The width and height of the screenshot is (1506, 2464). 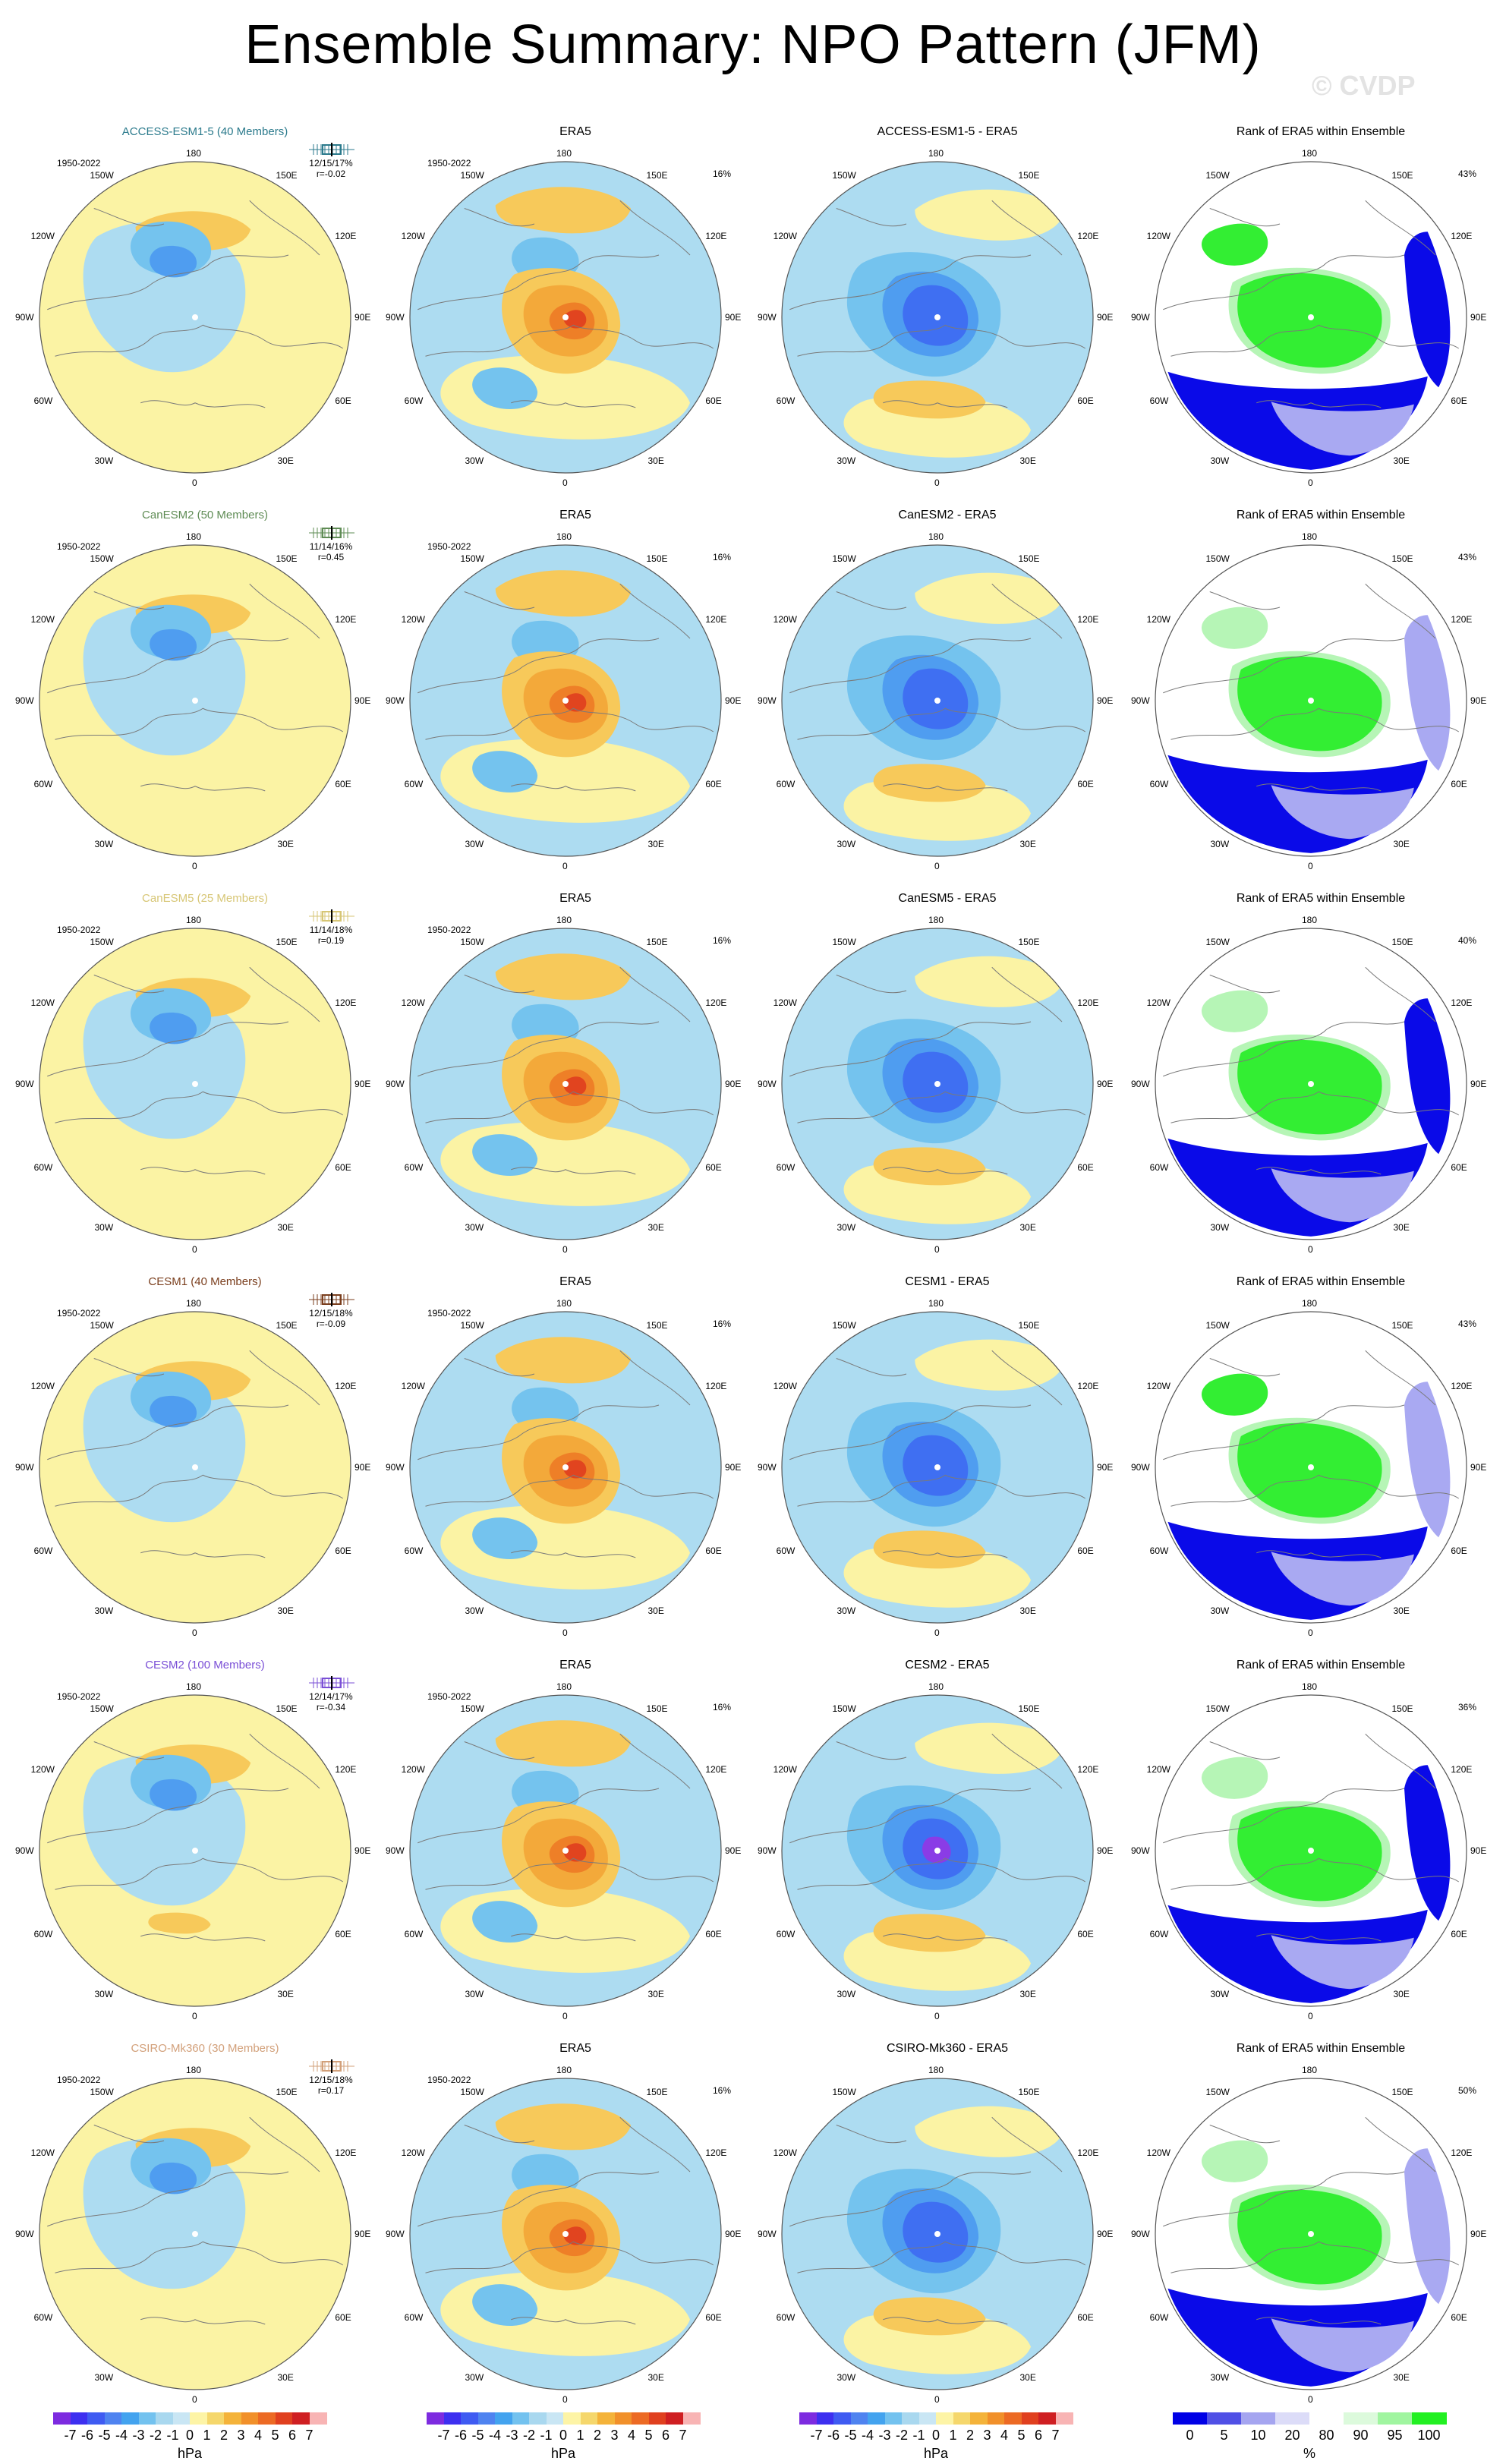 I want to click on colorbar-unit: hPa, so click(x=563, y=2454).